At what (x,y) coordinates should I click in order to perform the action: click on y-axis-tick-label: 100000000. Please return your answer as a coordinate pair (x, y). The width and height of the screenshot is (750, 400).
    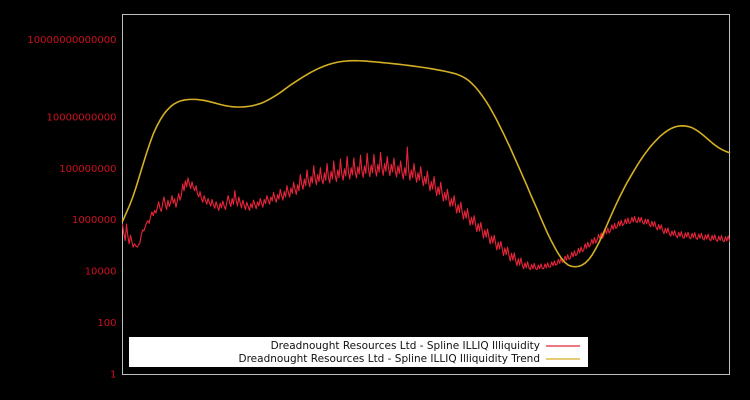
    Looking at the image, I should click on (87, 169).